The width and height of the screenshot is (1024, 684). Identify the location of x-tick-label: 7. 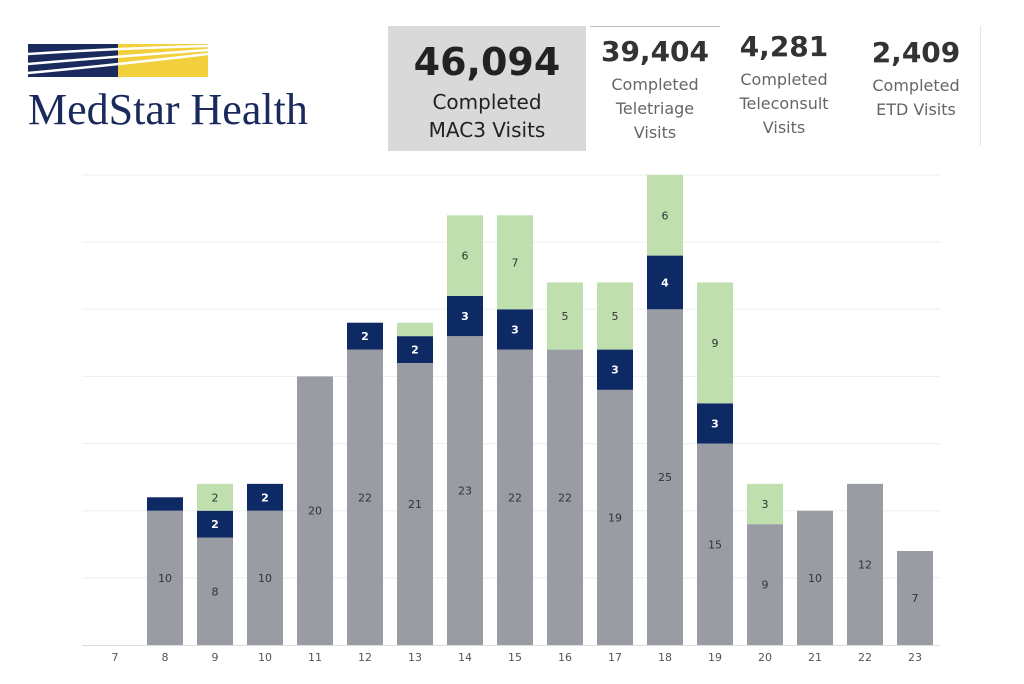
(115, 657).